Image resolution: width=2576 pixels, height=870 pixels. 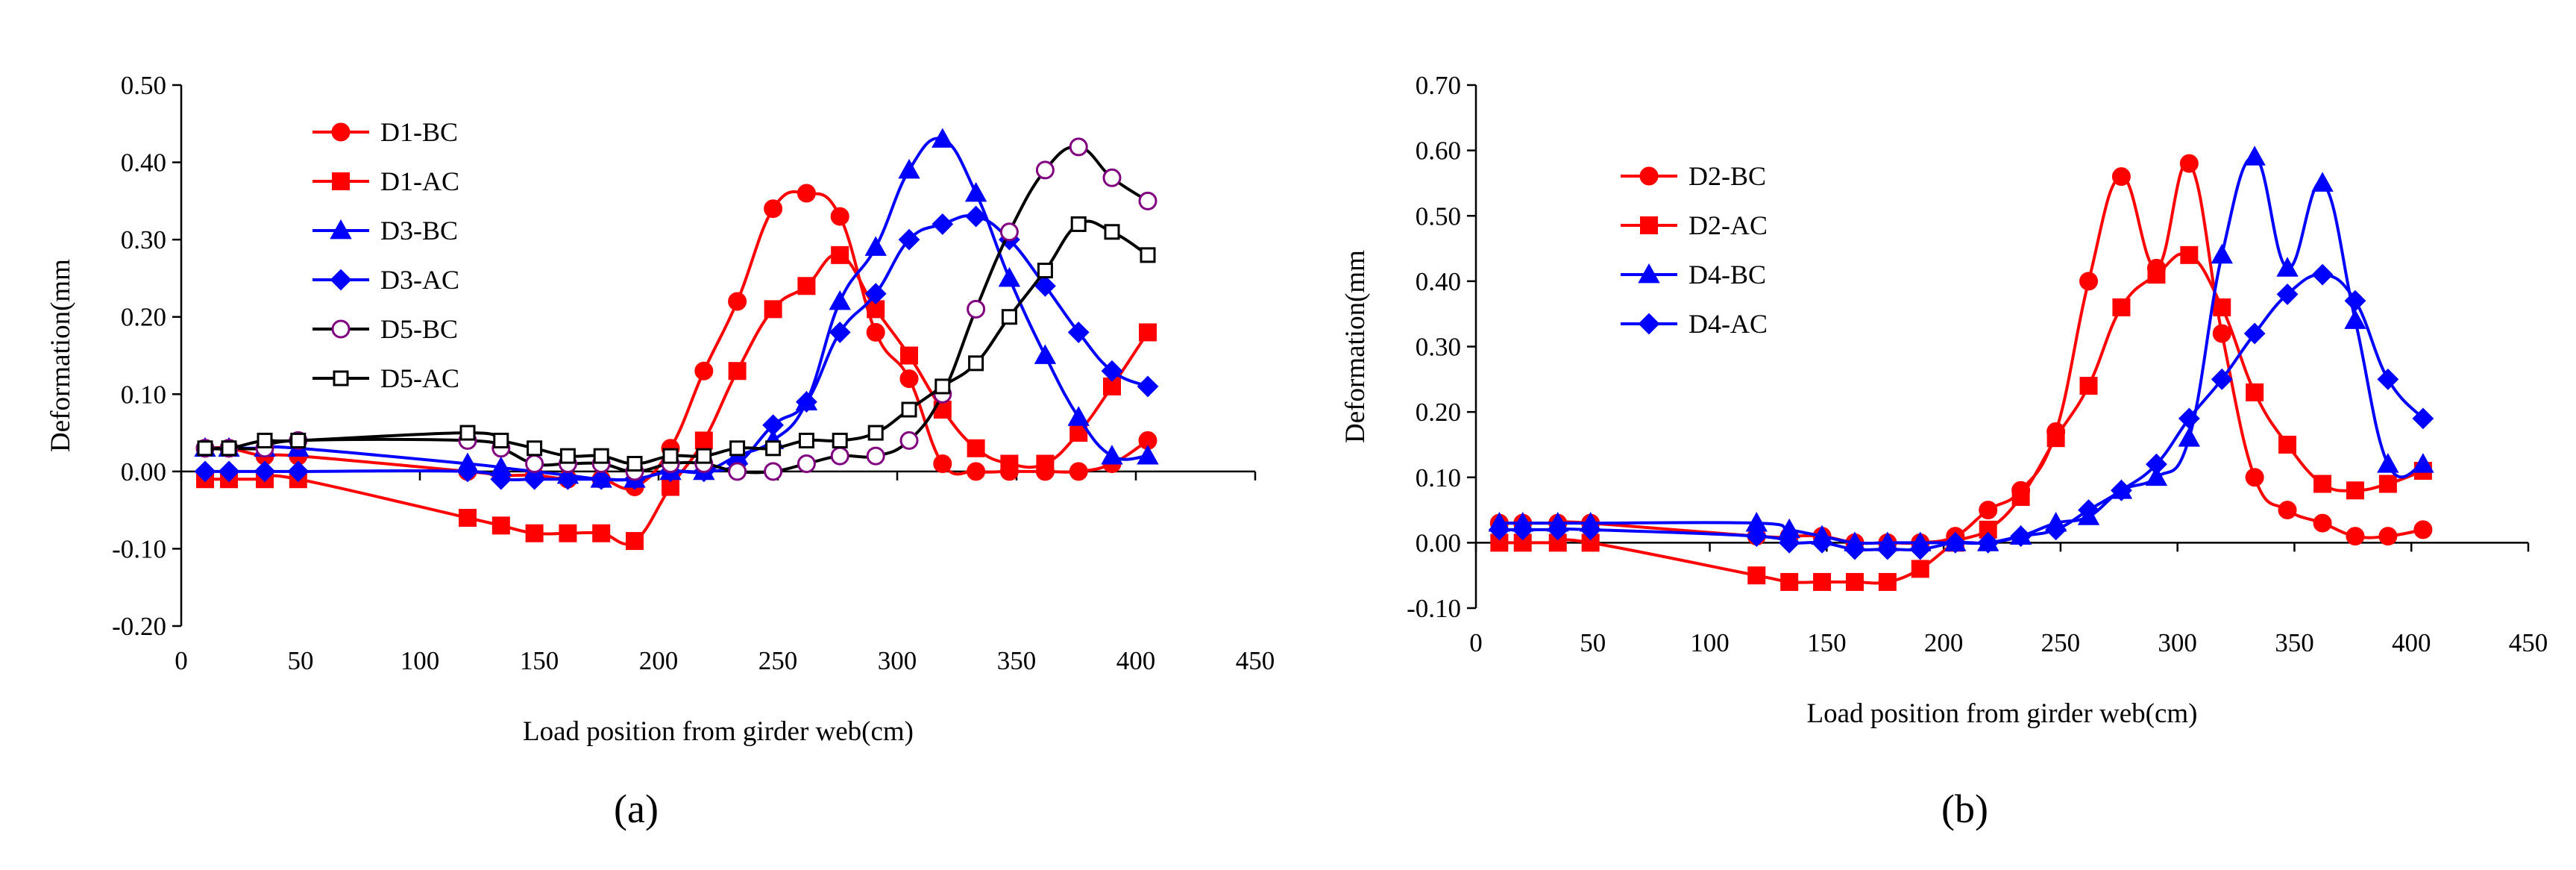 What do you see at coordinates (637, 808) in the screenshot?
I see `panel-label: (a)` at bounding box center [637, 808].